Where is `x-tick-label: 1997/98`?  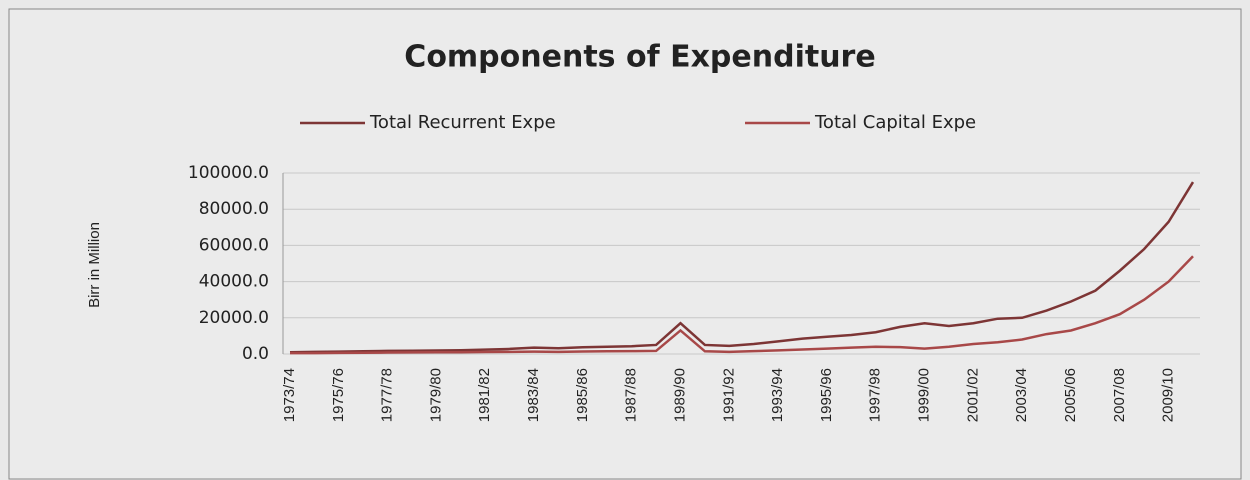
x-tick-label: 1997/98 is located at coordinates (875, 395).